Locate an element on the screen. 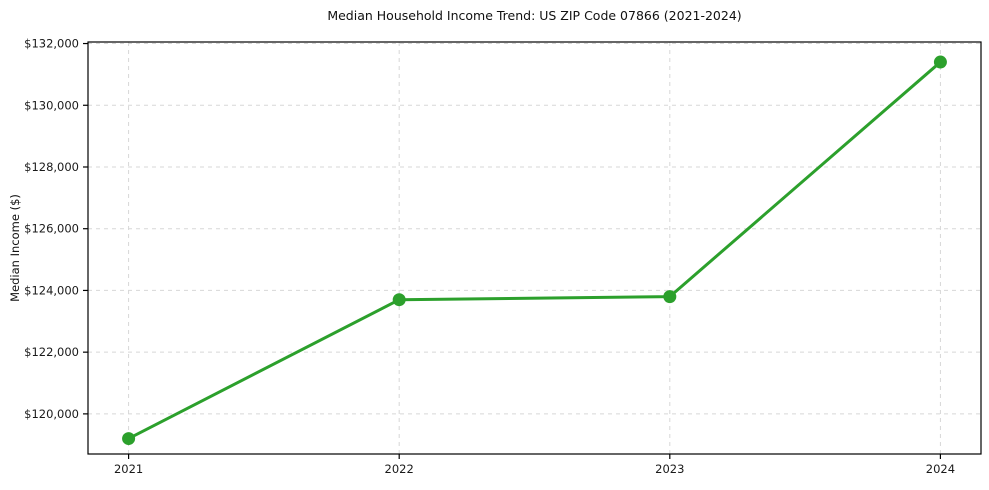 Image resolution: width=989 pixels, height=490 pixels. y-tick-label: $130,000 is located at coordinates (51, 105).